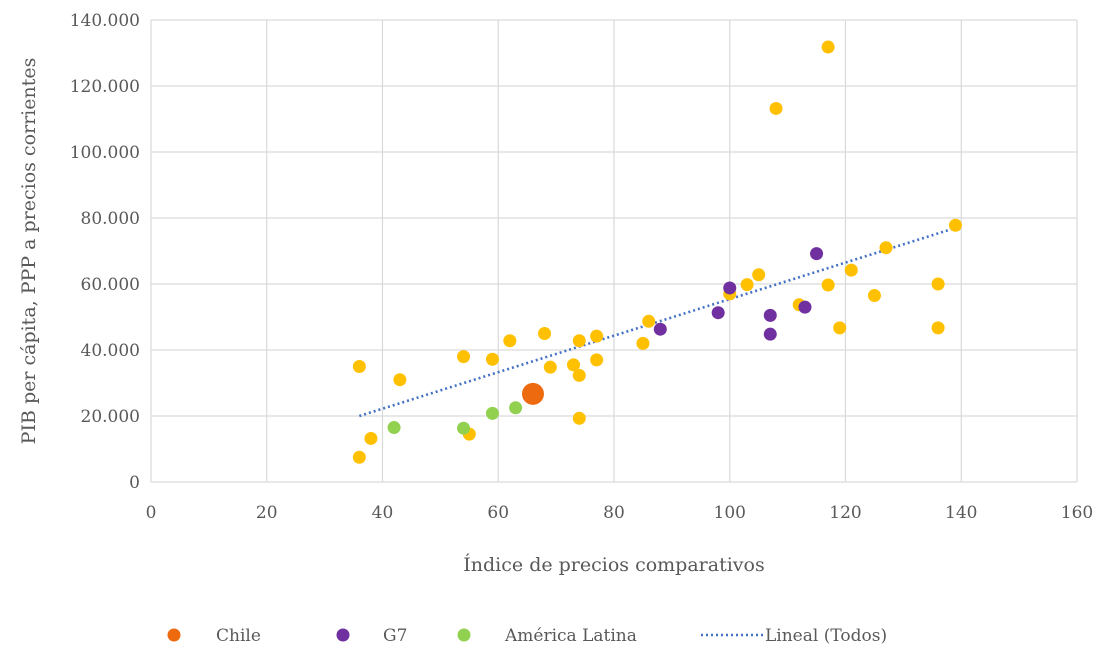 This screenshot has height=650, width=1099. I want to click on x-axis-title: Índice de precios comparativos, so click(613, 564).